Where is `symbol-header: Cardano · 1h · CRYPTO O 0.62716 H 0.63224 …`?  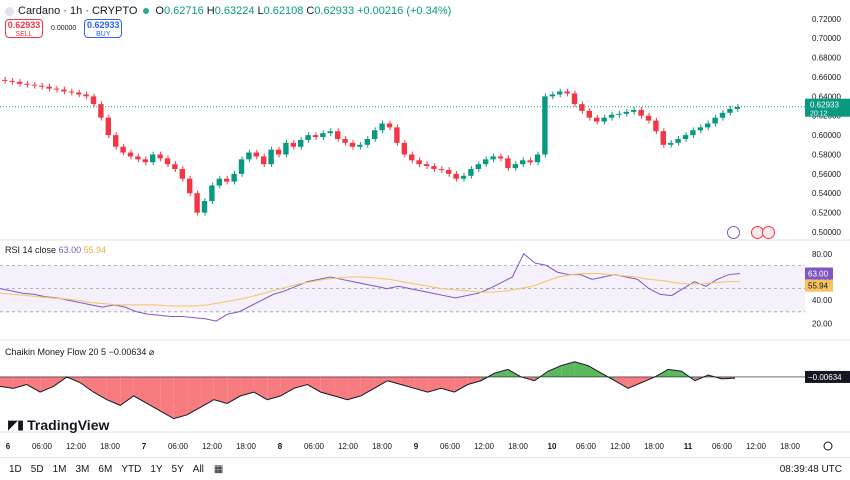
symbol-header: Cardano · 1h · CRYPTO O 0.62716 H 0.63224 … is located at coordinates (229, 11).